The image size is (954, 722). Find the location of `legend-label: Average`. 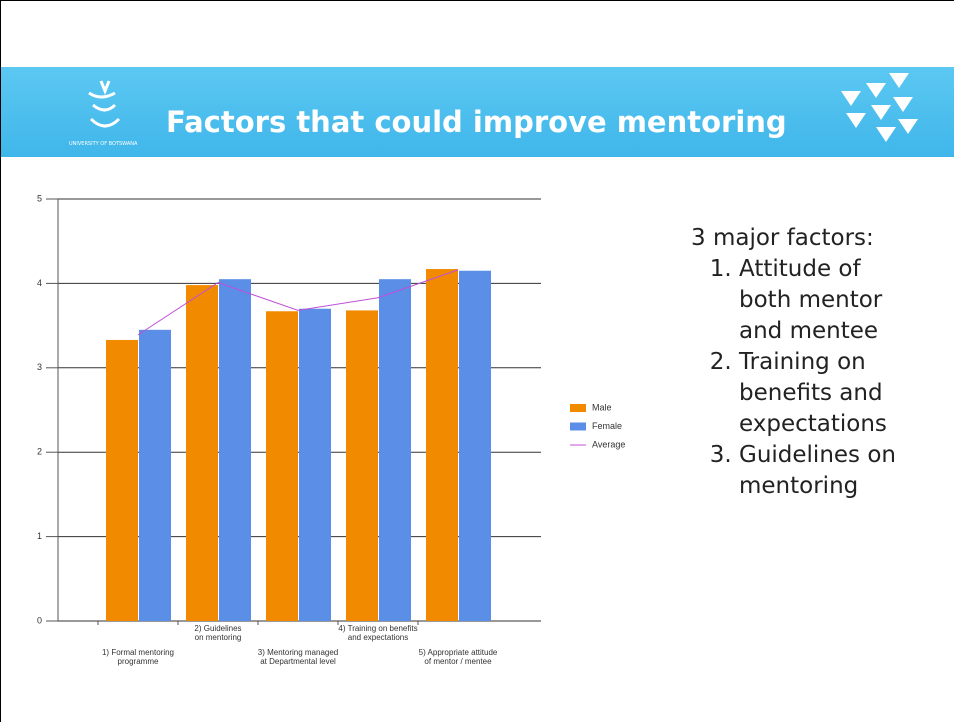

legend-label: Average is located at coordinates (608, 444).